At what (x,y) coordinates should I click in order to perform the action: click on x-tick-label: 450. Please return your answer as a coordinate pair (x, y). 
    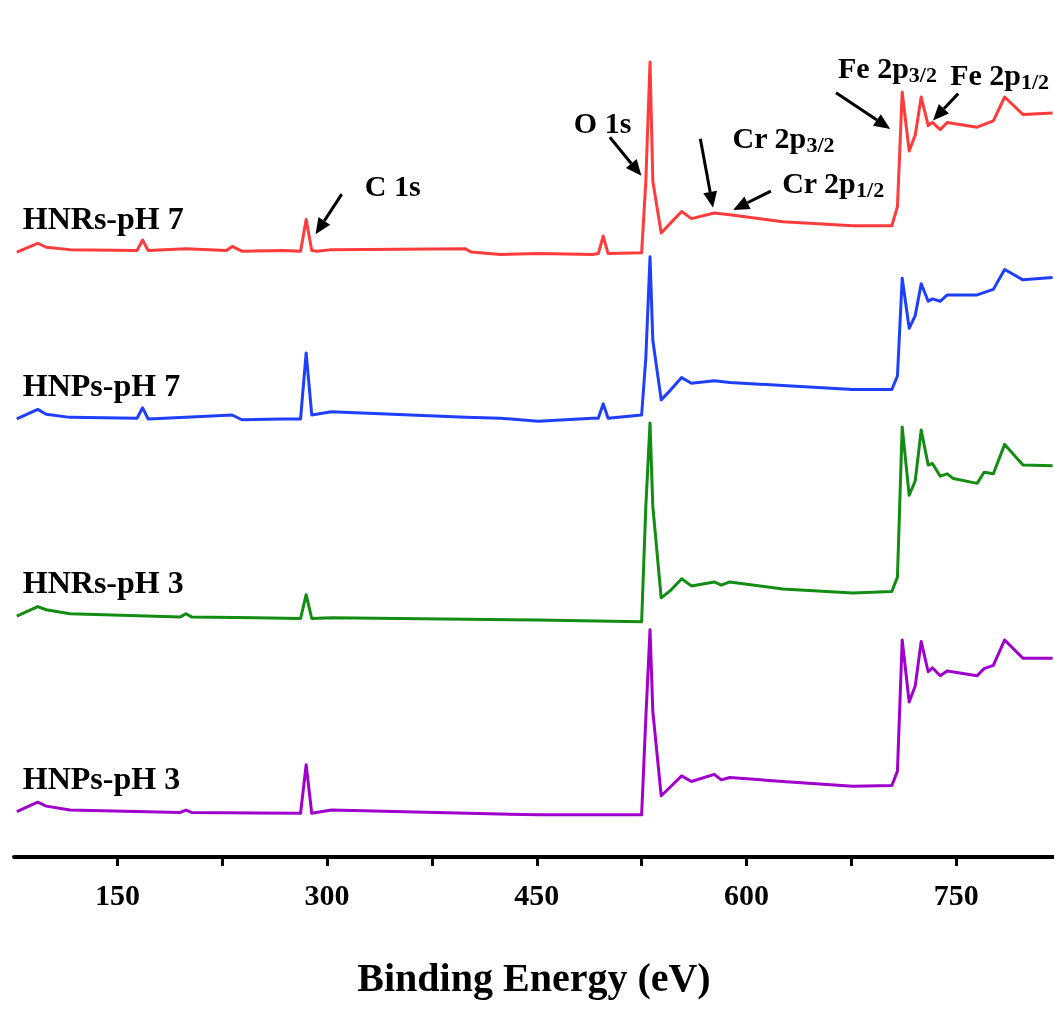
    Looking at the image, I should click on (537, 894).